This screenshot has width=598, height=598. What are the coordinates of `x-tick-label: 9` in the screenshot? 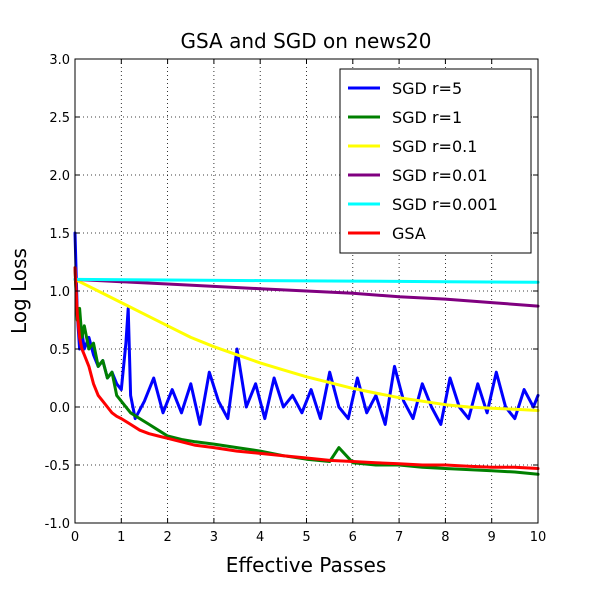 It's located at (492, 537).